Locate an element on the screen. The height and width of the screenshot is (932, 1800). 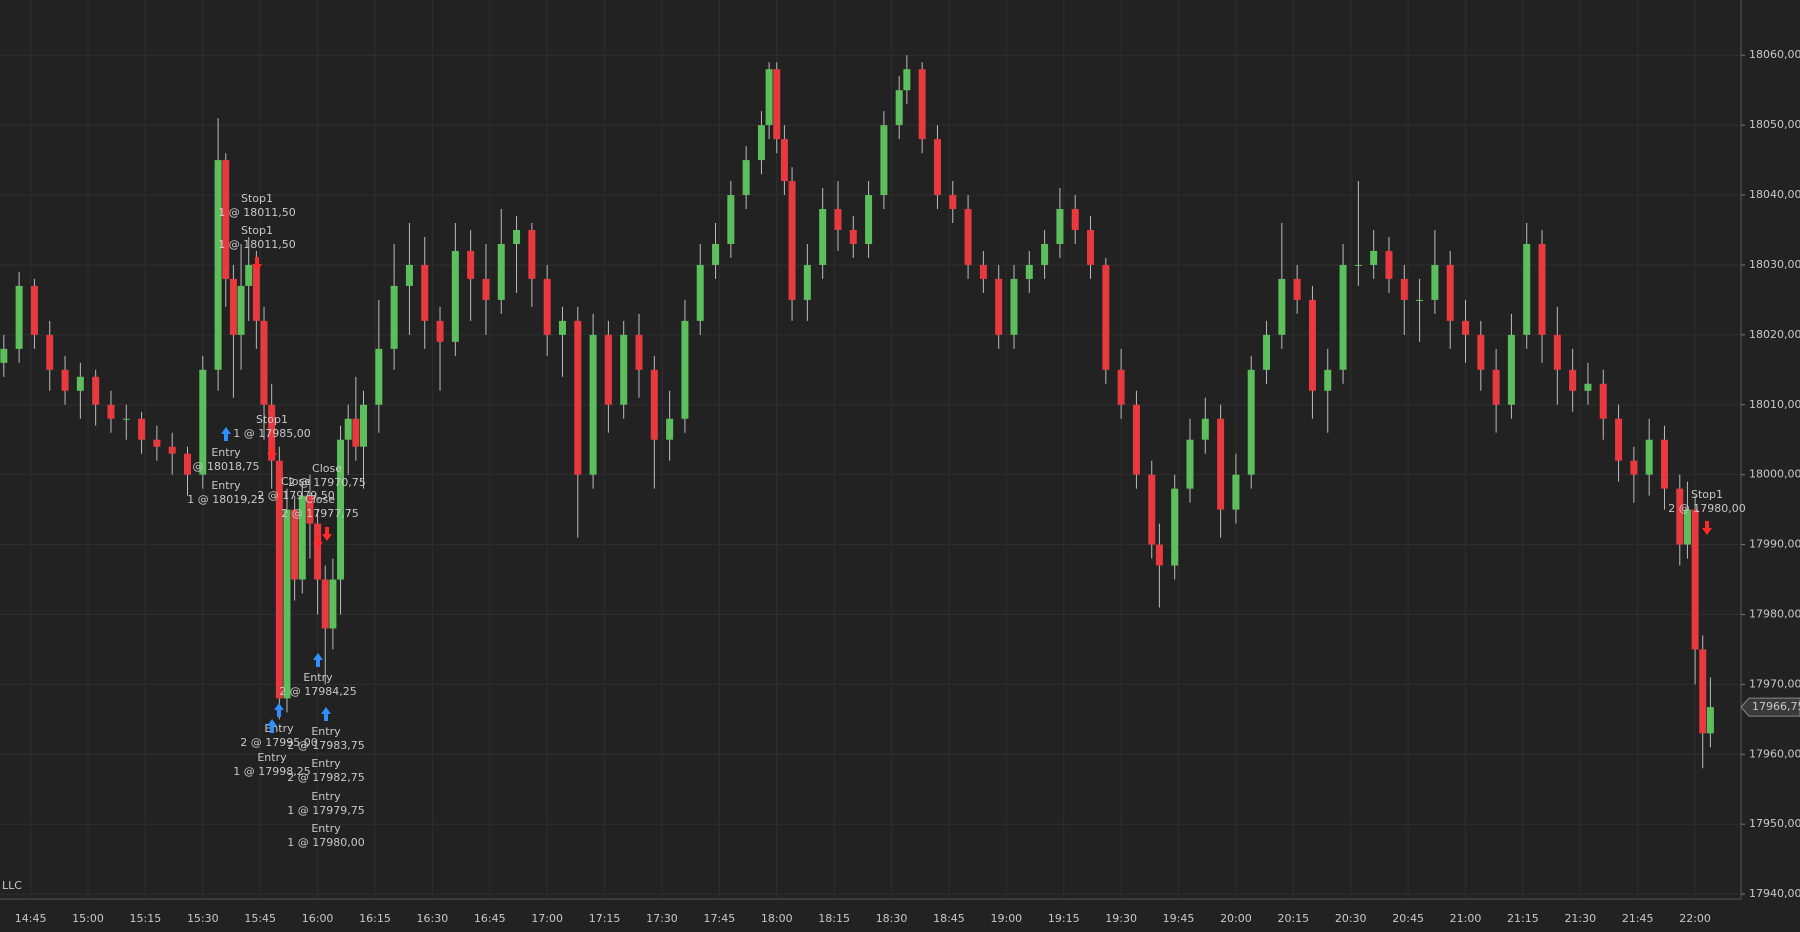
x-tick-label: 19:45 is located at coordinates (1179, 918).